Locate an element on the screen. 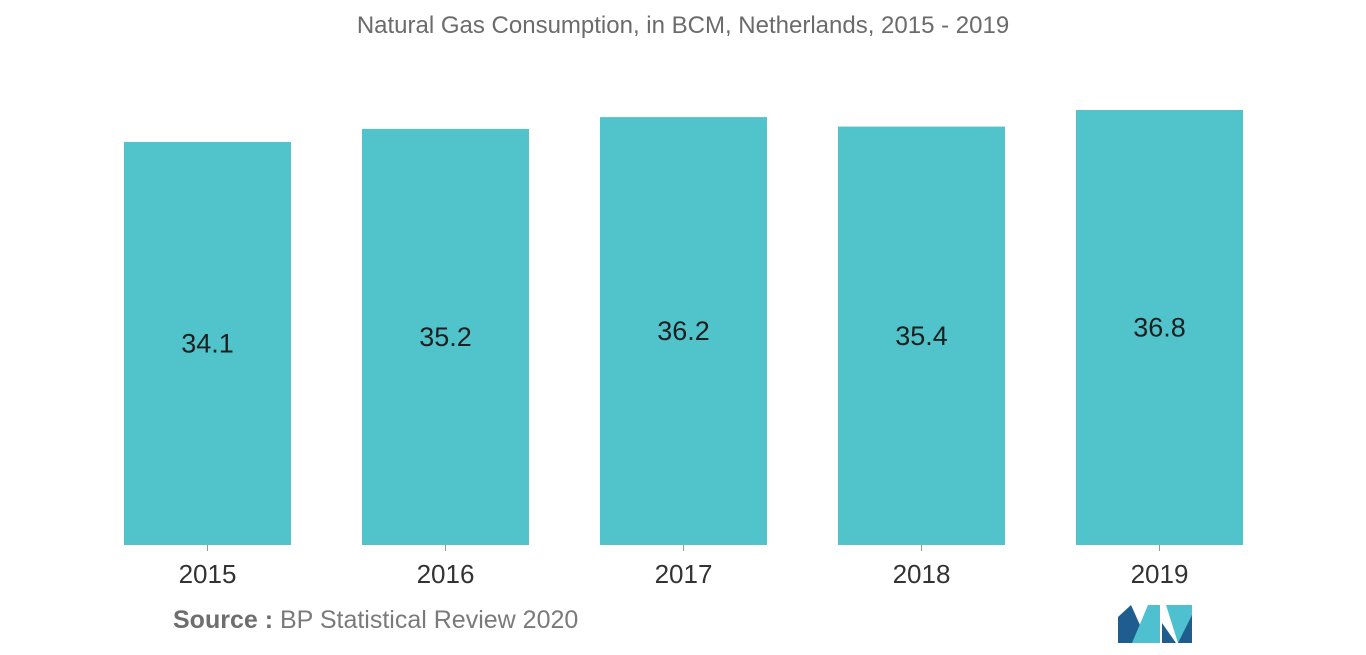 Image resolution: width=1366 pixels, height=655 pixels. value-label-2018: 35.4 is located at coordinates (921, 336).